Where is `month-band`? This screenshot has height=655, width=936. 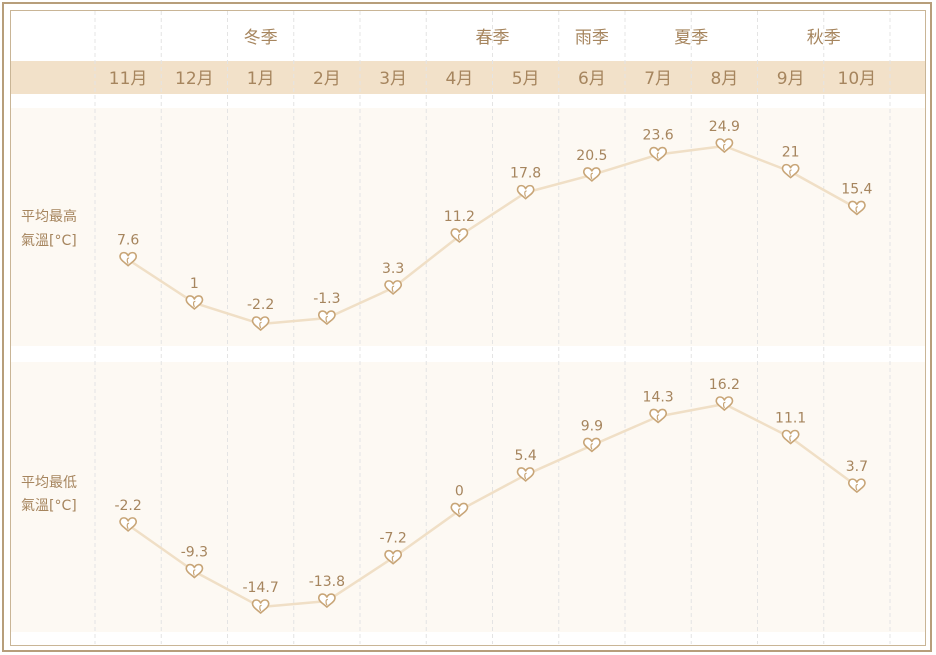
month-band is located at coordinates (468, 77).